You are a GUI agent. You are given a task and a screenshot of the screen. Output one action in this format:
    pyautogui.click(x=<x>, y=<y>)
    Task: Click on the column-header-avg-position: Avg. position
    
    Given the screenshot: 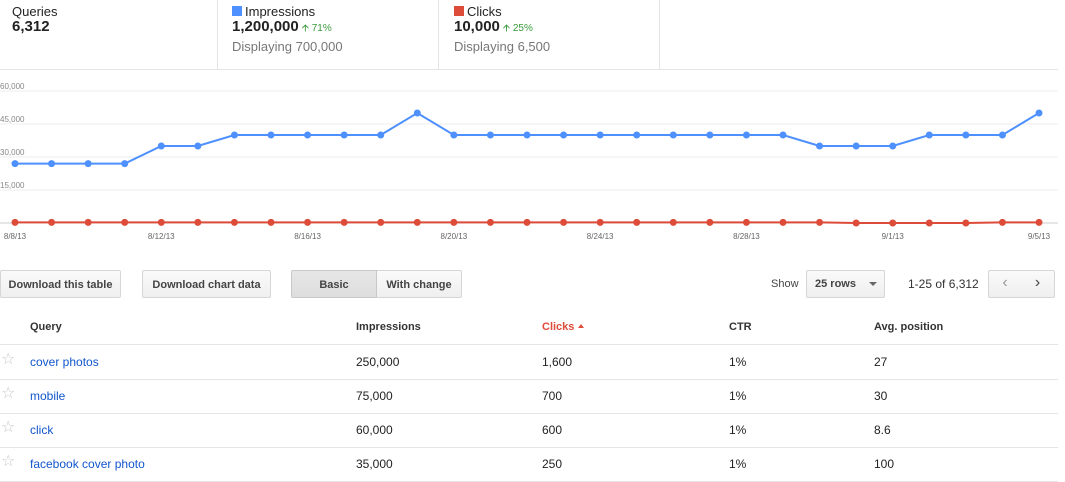 What is the action you would take?
    pyautogui.click(x=909, y=327)
    